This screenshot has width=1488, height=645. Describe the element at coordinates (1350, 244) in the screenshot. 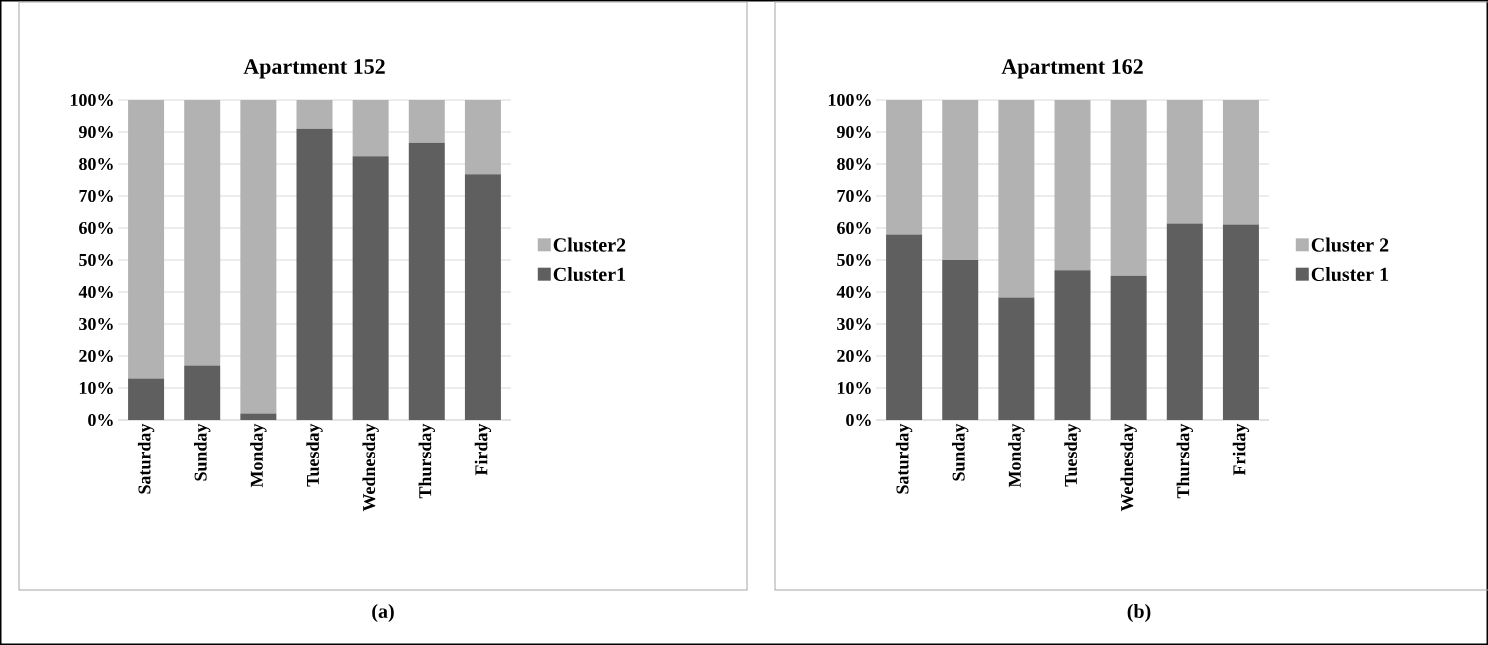

I see `legend-label: Cluster 2` at that location.